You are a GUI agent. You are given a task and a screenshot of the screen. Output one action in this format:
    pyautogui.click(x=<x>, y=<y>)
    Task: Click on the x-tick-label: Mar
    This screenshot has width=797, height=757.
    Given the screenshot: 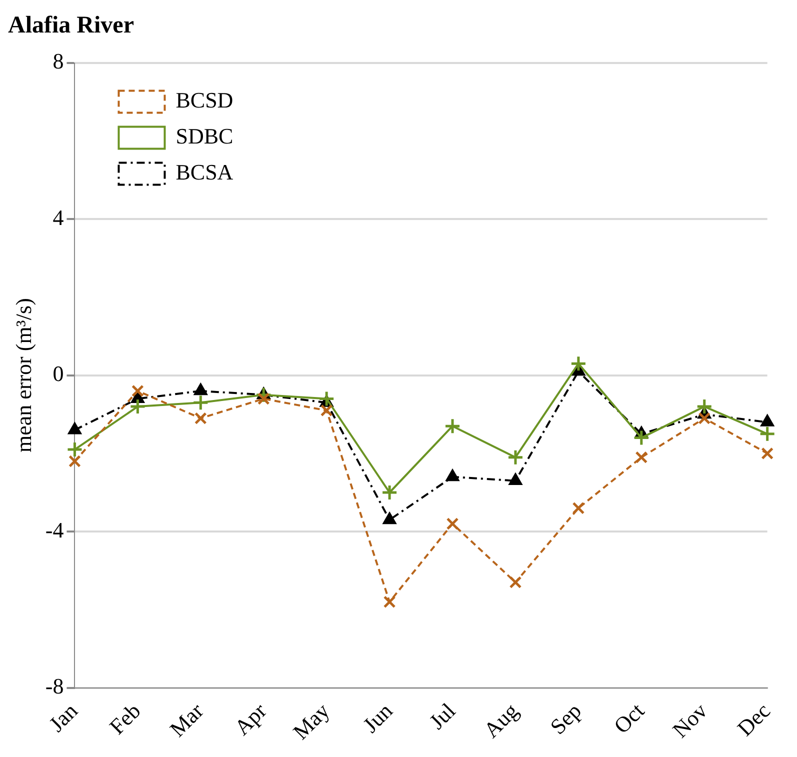 What is the action you would take?
    pyautogui.click(x=186, y=720)
    